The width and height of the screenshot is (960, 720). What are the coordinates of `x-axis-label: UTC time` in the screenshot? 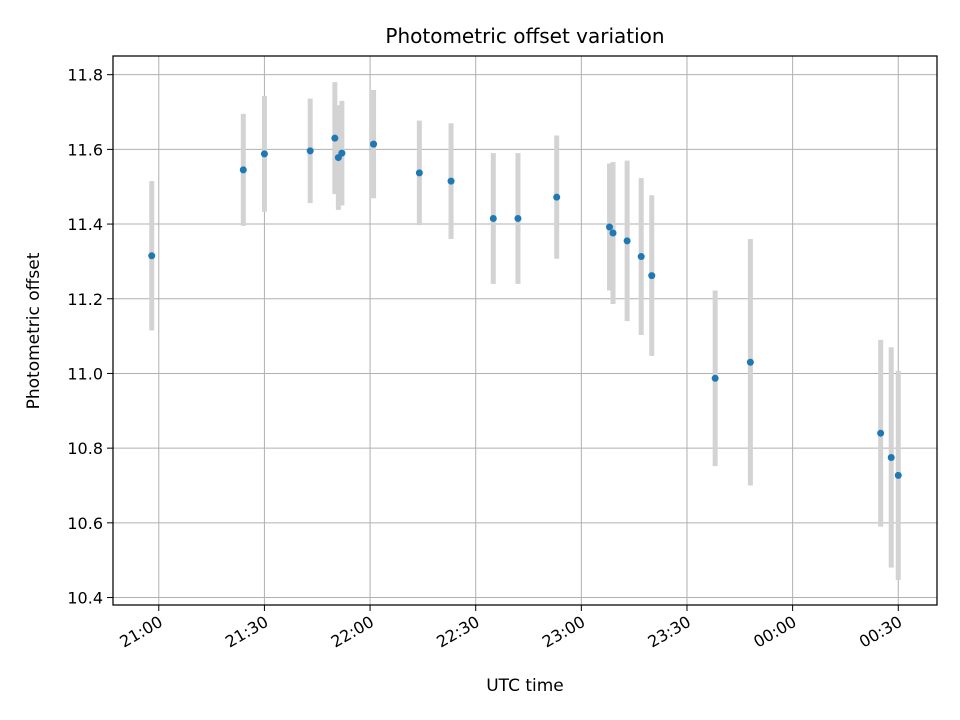 It's located at (525, 686).